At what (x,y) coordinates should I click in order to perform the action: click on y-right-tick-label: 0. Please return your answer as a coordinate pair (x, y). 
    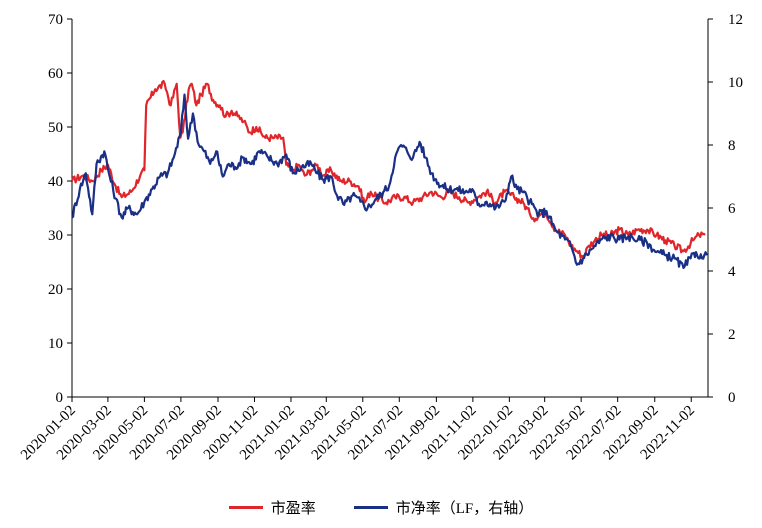
    Looking at the image, I should click on (732, 398).